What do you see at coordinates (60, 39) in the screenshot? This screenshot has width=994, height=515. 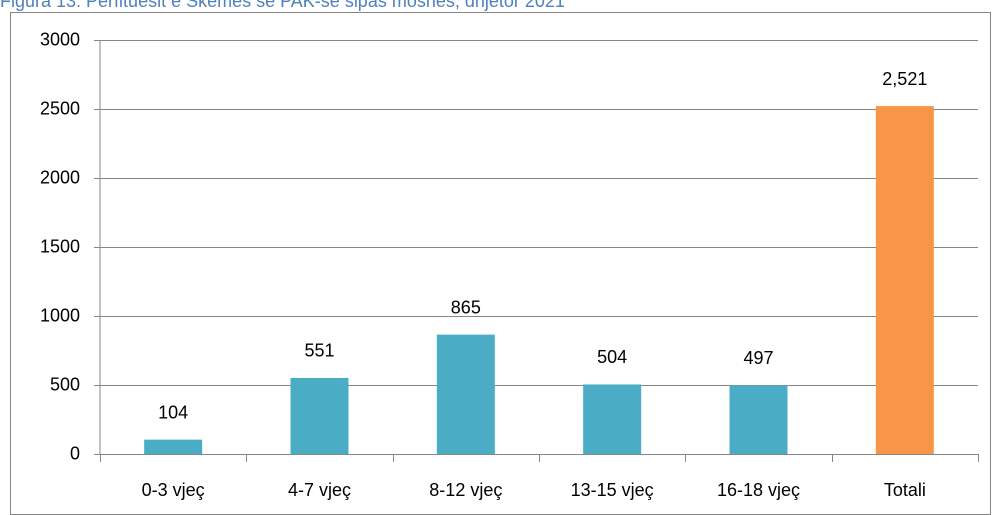 I see `y-tick-label: 3000` at bounding box center [60, 39].